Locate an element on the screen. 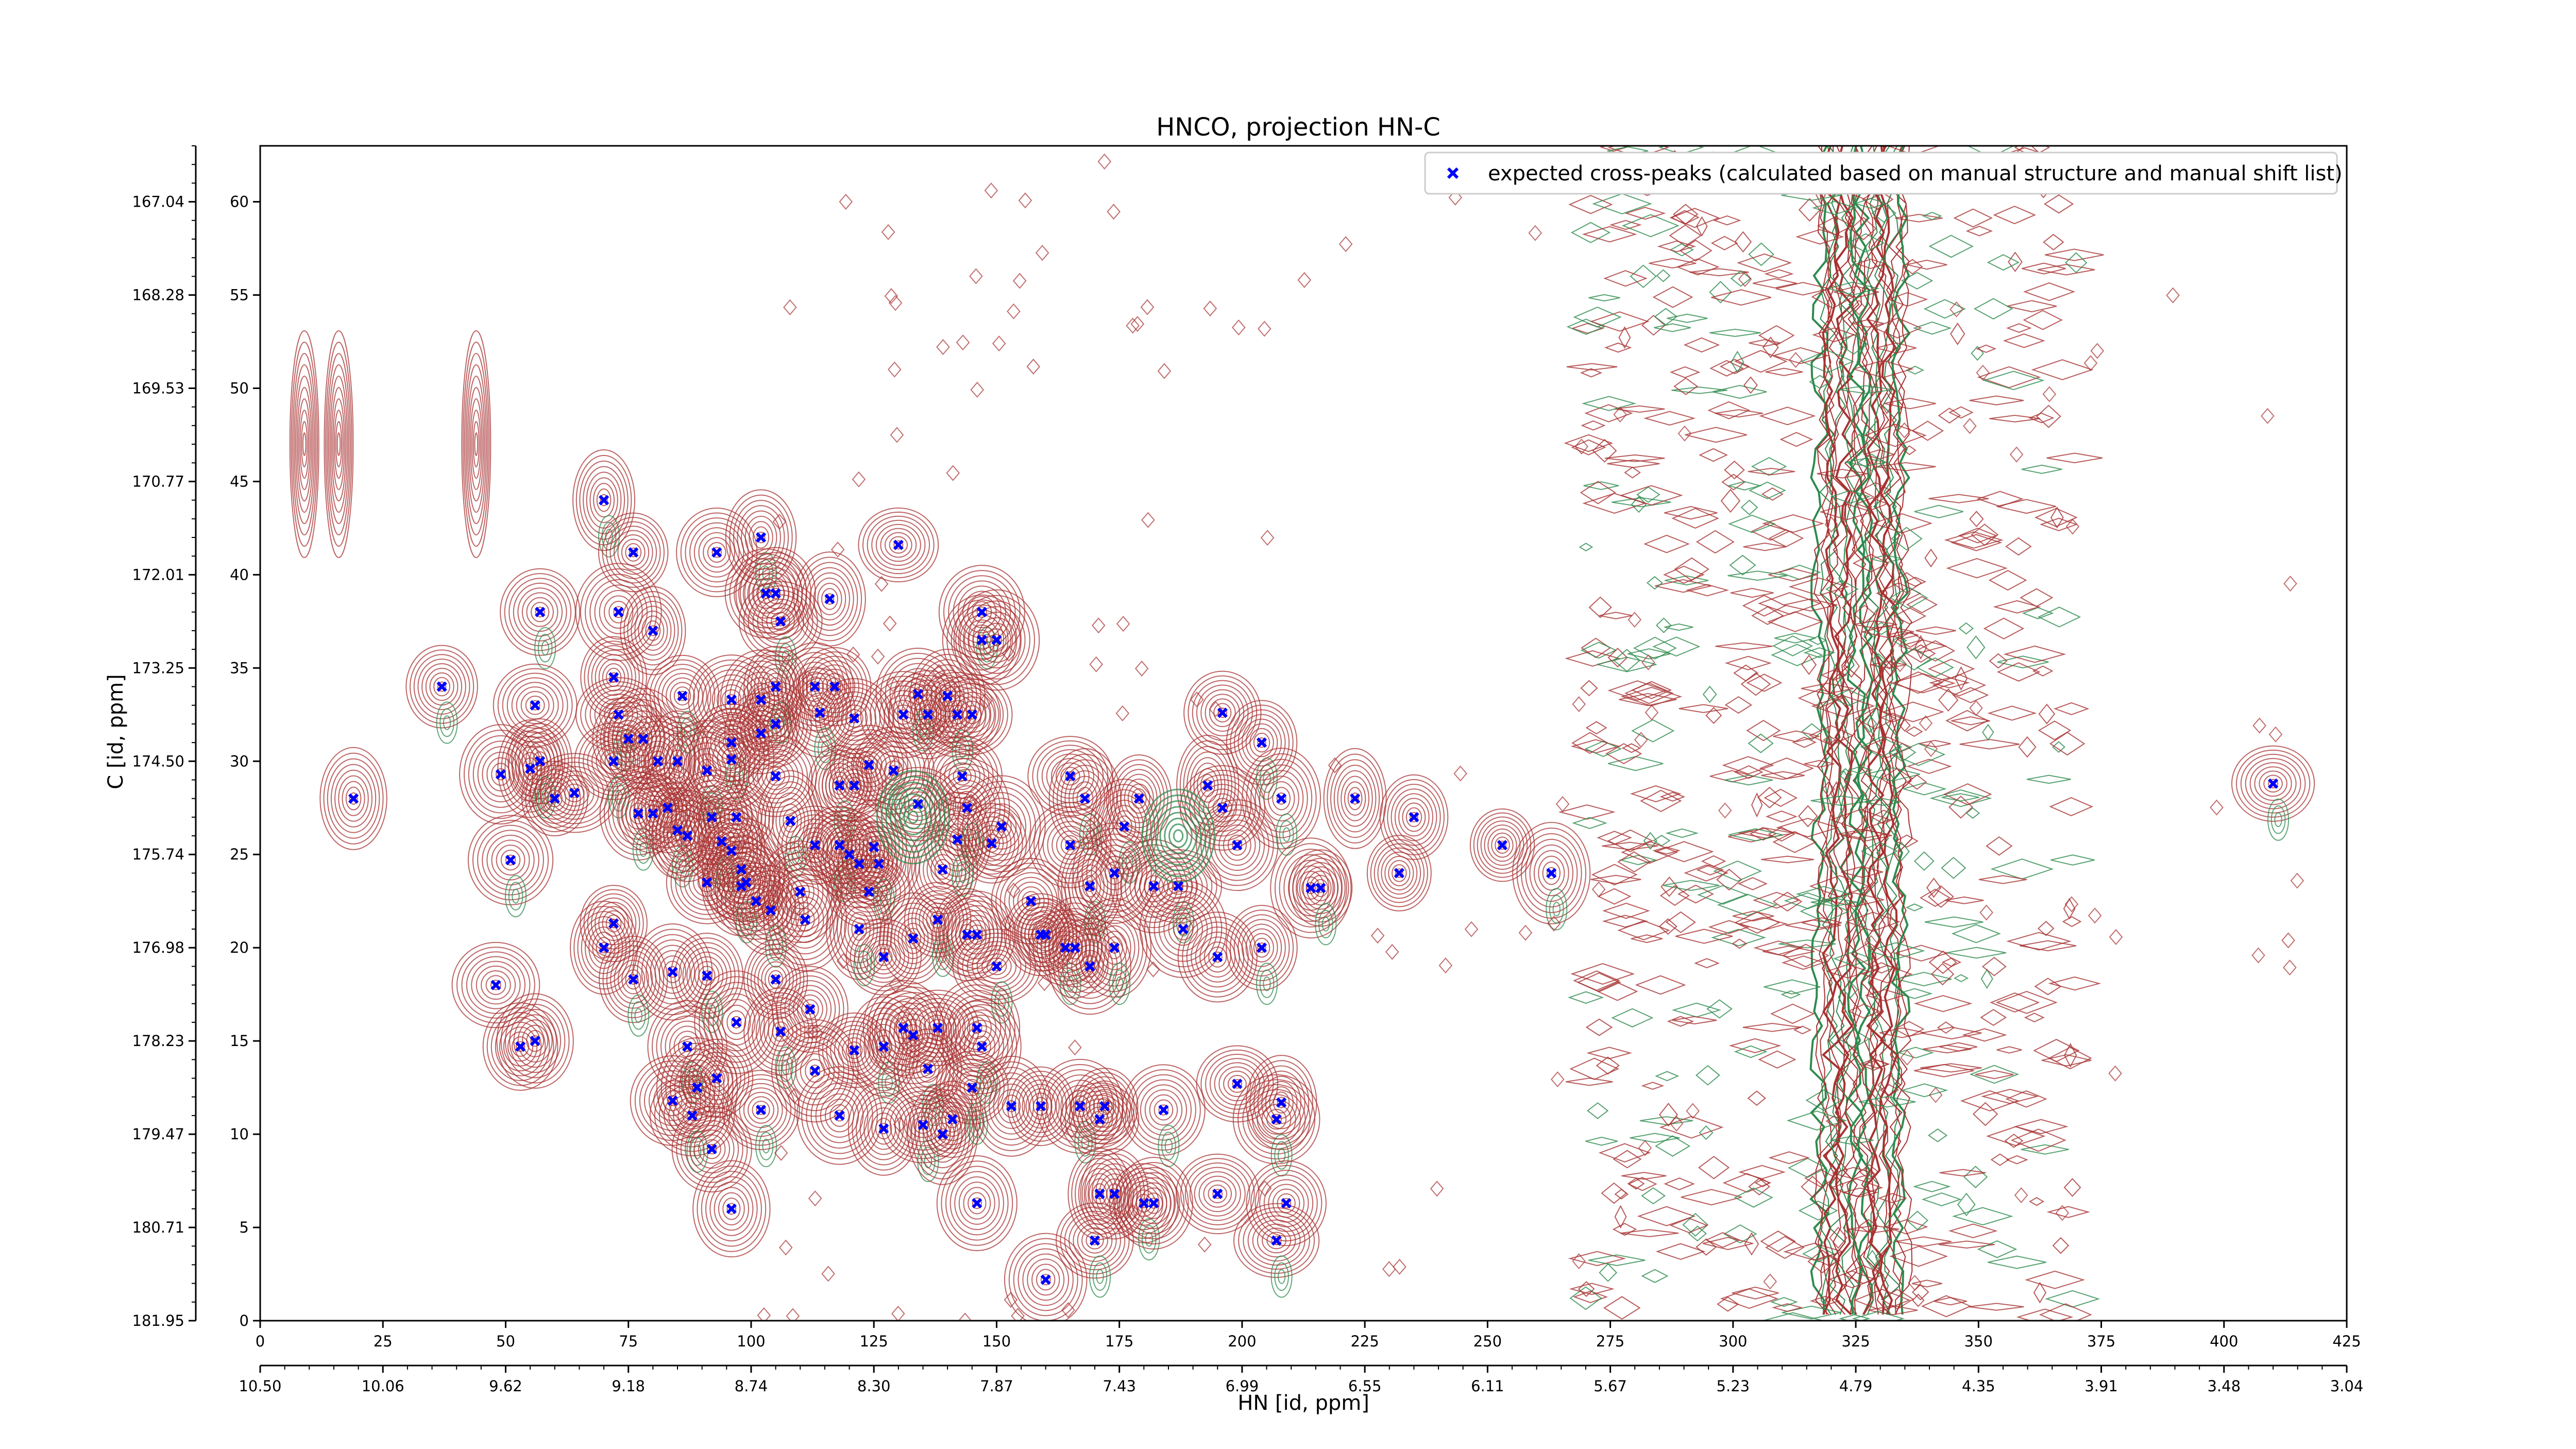  y-axis-label: C [id, ppm] is located at coordinates (116, 731).